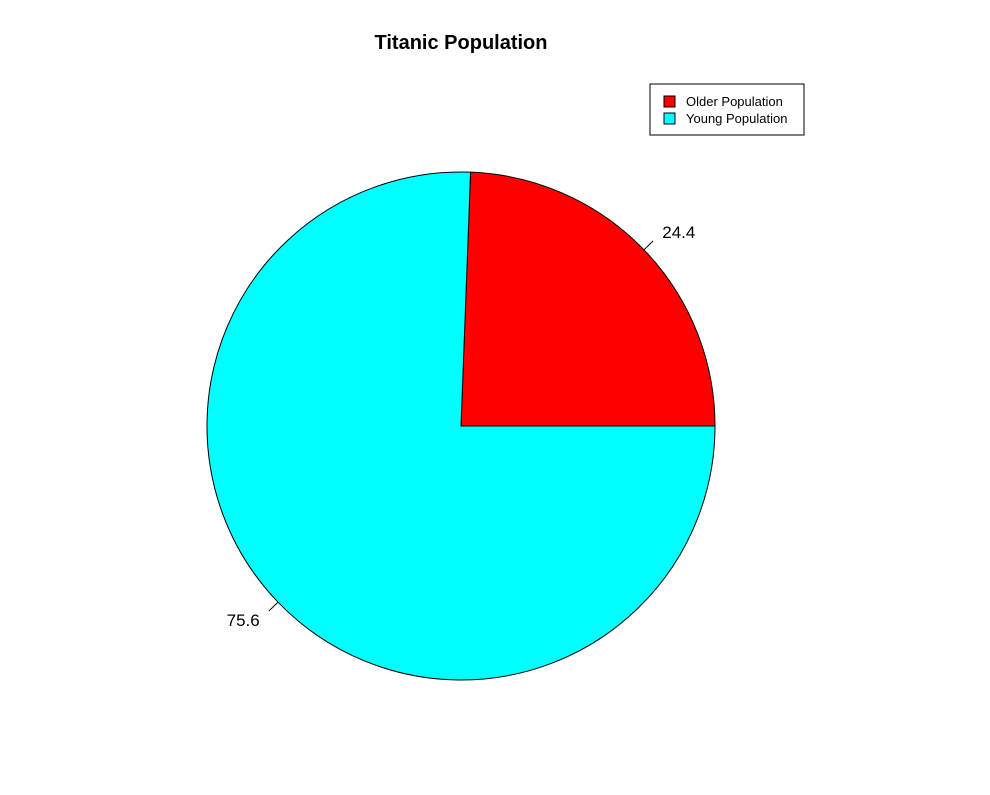 The image size is (990, 795). Describe the element at coordinates (736, 118) in the screenshot. I see `legend-label-young: Young Population` at that location.